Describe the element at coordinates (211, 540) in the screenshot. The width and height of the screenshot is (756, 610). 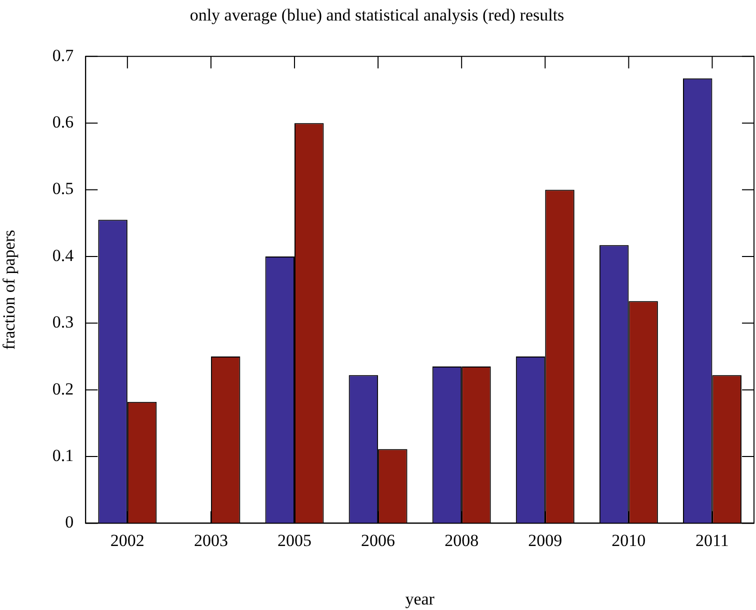
I see `x-tick-label: 2003` at that location.